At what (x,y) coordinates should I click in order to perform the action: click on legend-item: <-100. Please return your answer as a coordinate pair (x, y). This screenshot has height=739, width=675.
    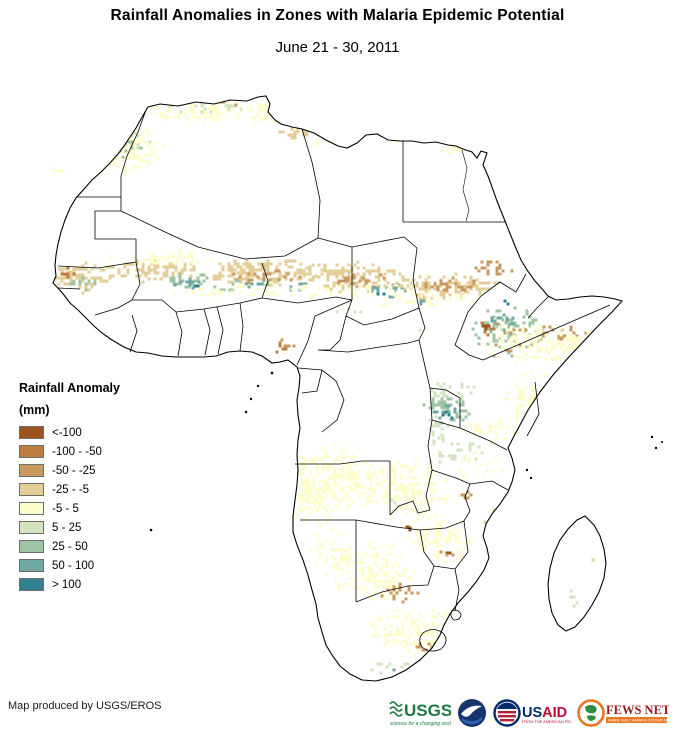
    Looking at the image, I should click on (69, 432).